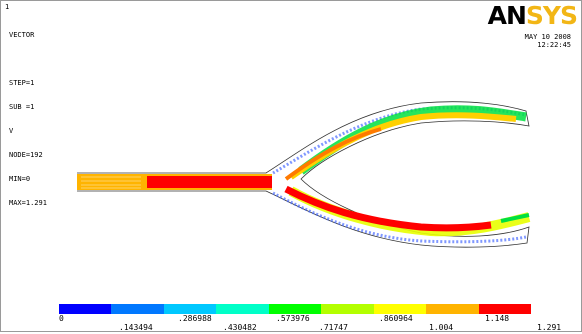 The image size is (582, 334). Describe the element at coordinates (136, 327) in the screenshot. I see `legend-label-lower: .143494` at that location.